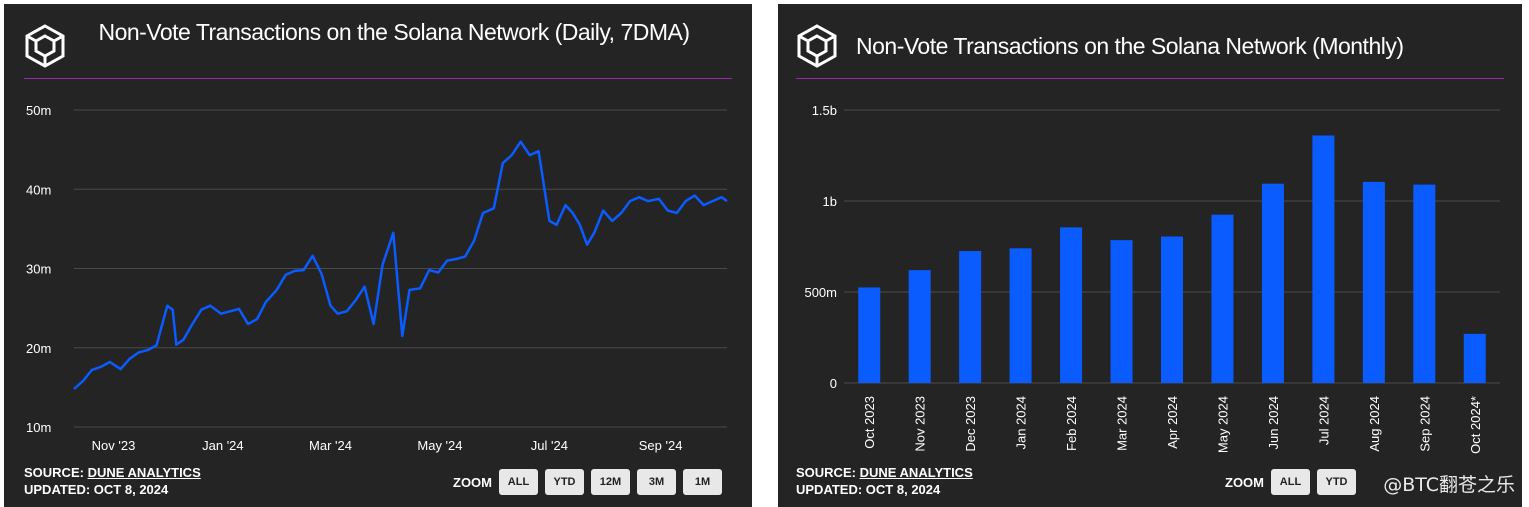  I want to click on x-tick-label: Nov '23, so click(114, 445).